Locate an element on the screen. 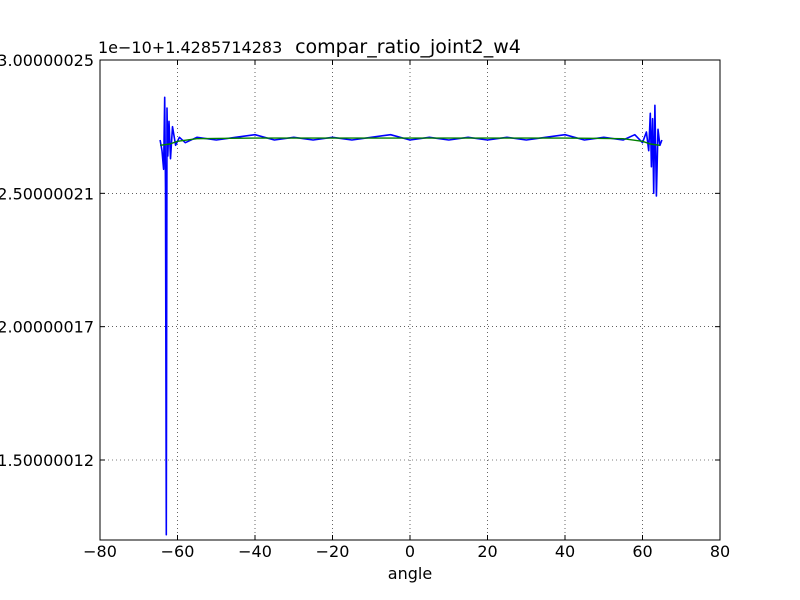 This screenshot has height=600, width=800. x-axis-label: angle is located at coordinates (410, 573).